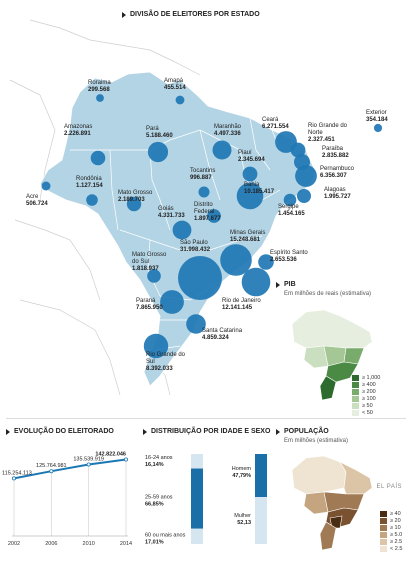  Describe the element at coordinates (391, 520) in the screenshot. I see `populacao-legend-row: ≥ 20` at that location.